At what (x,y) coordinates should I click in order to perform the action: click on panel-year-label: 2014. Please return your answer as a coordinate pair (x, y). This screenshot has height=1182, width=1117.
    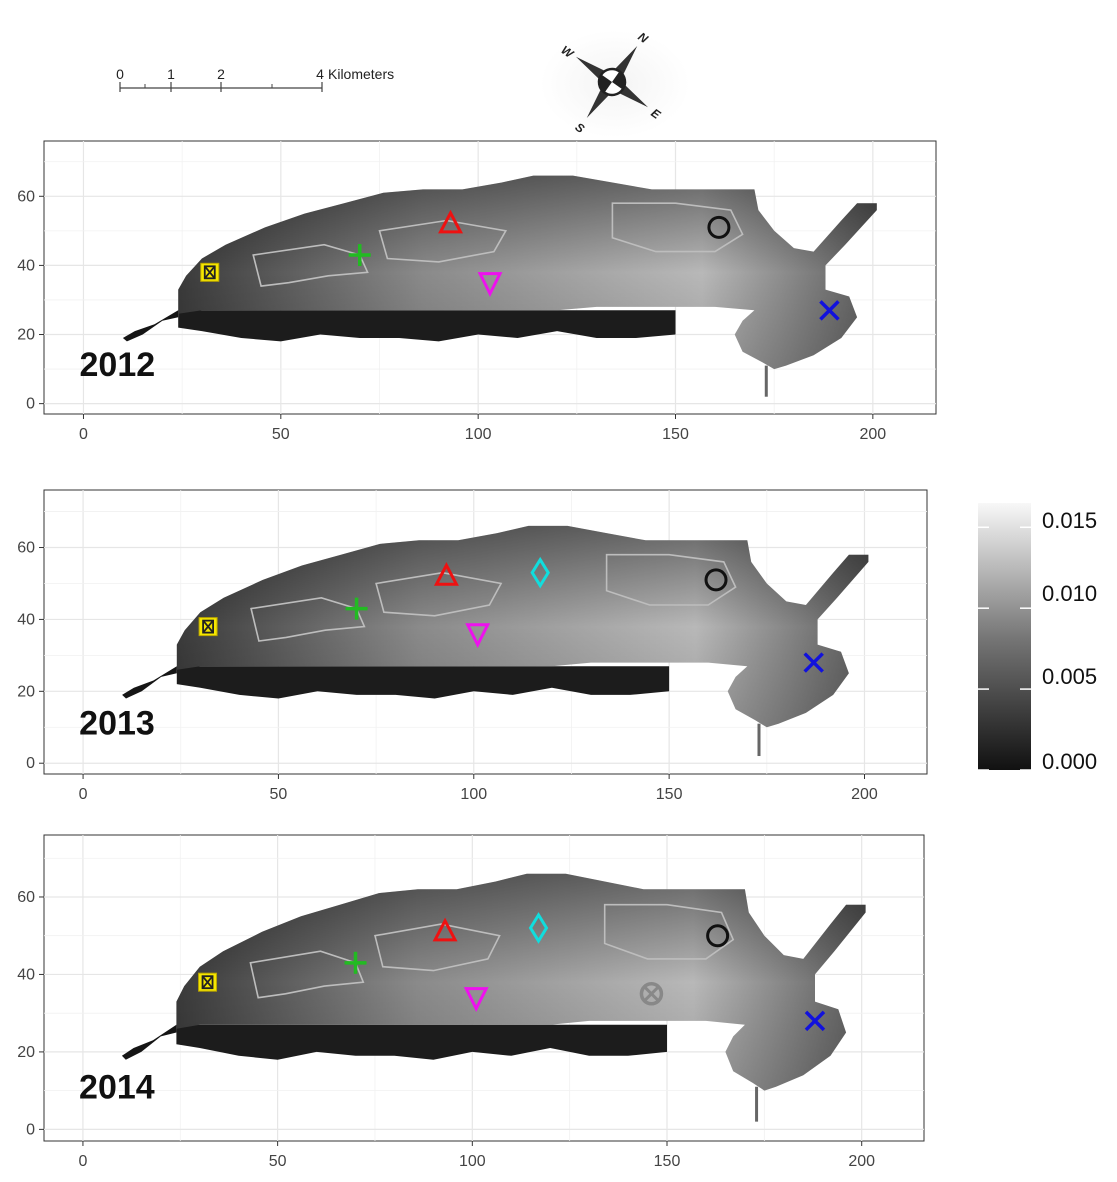
    Looking at the image, I should click on (117, 1087).